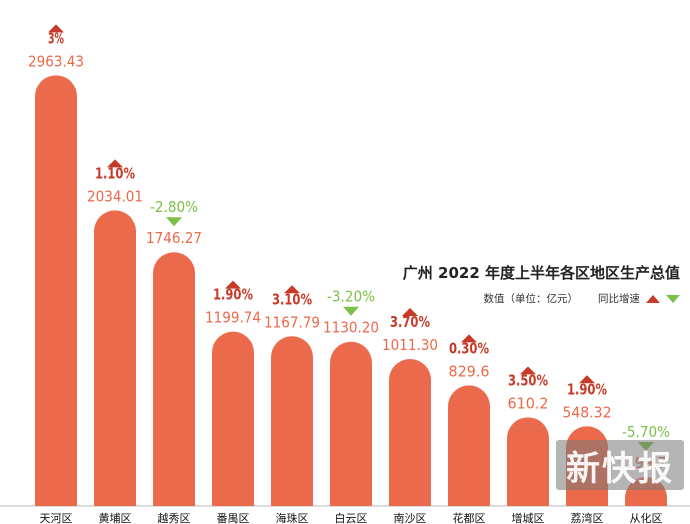  Describe the element at coordinates (292, 322) in the screenshot. I see `data-label: 1167.79` at that location.